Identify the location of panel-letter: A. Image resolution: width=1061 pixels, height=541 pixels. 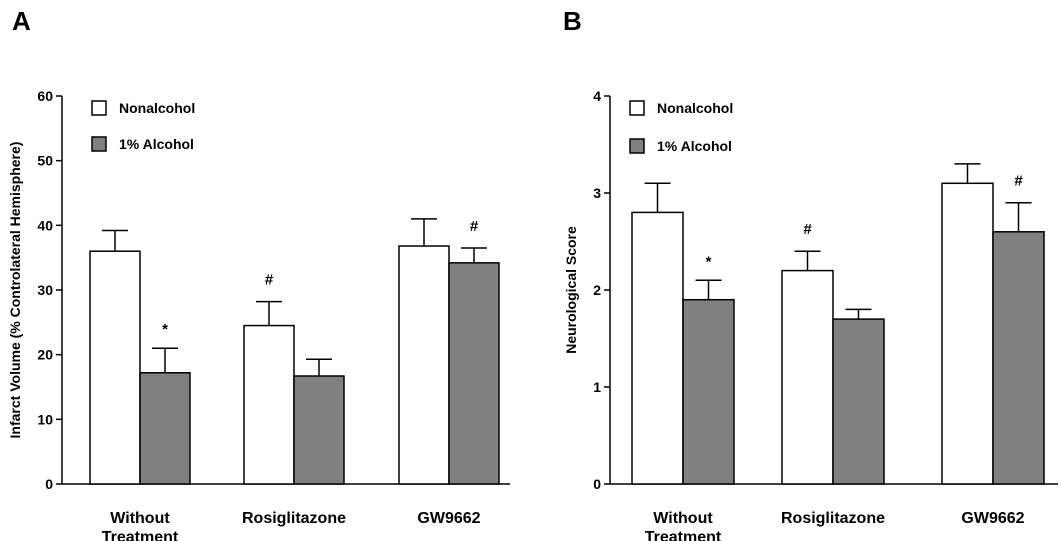
(21, 21).